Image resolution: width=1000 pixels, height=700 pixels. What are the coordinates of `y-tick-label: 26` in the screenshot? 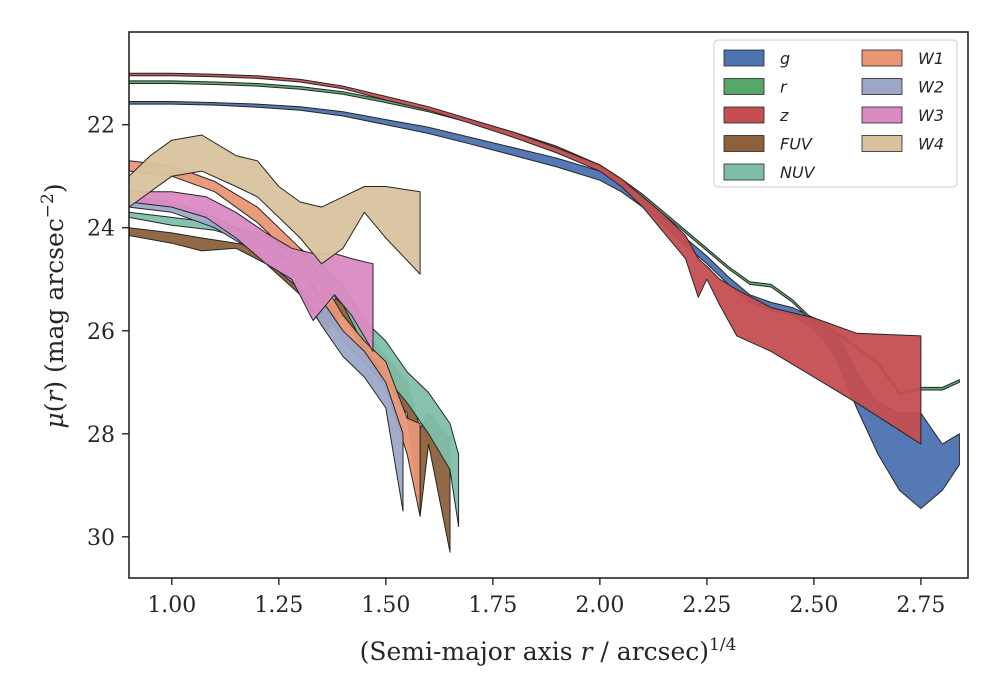 It's located at (101, 332).